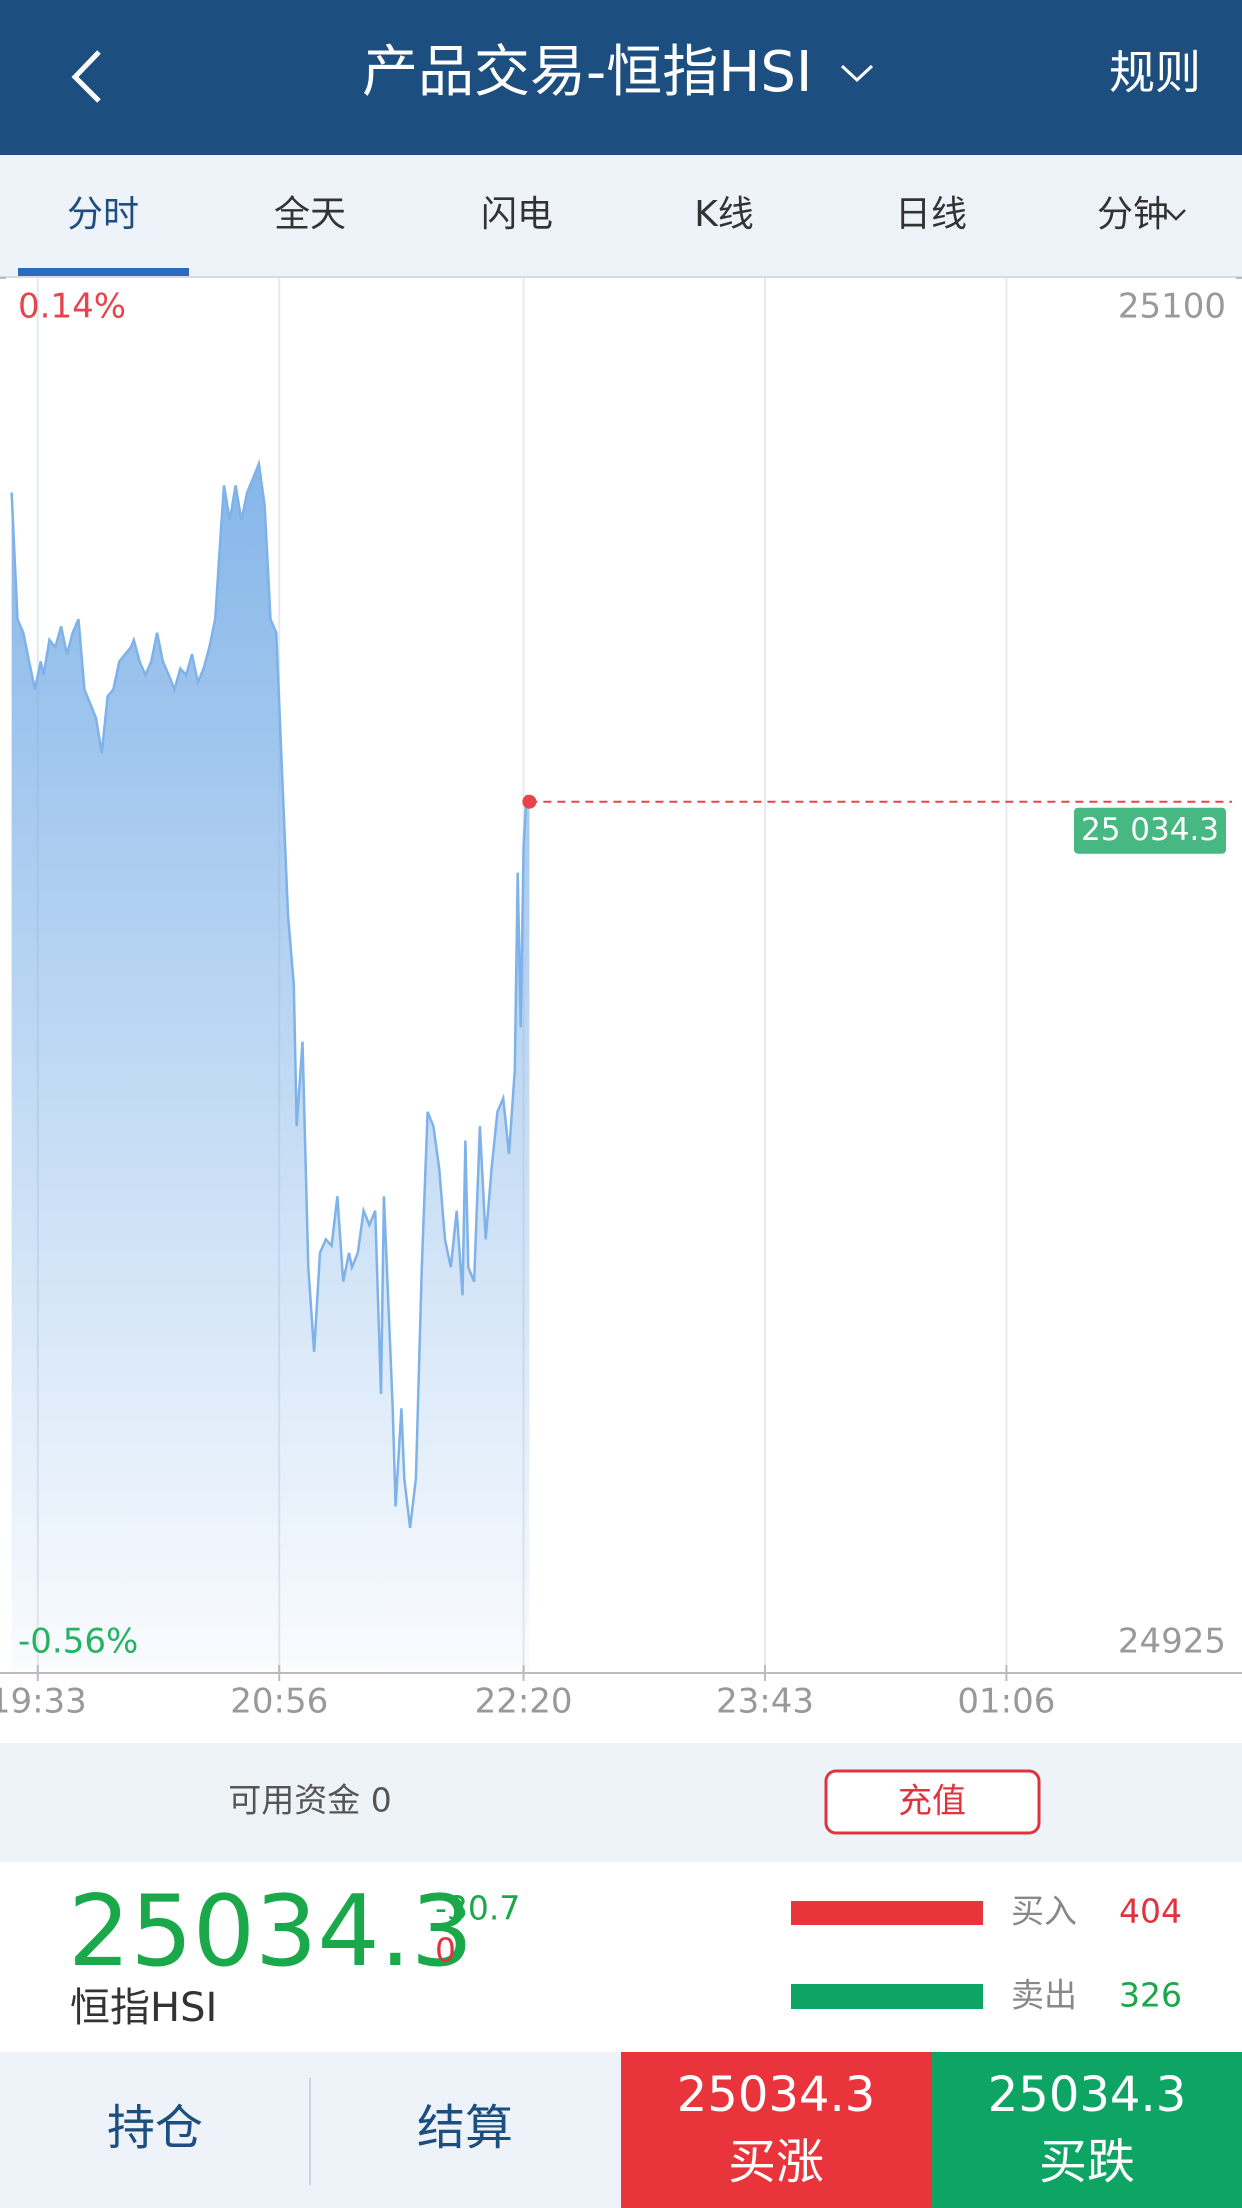  Describe the element at coordinates (477, 1908) in the screenshot. I see `price-change: -30.7` at that location.